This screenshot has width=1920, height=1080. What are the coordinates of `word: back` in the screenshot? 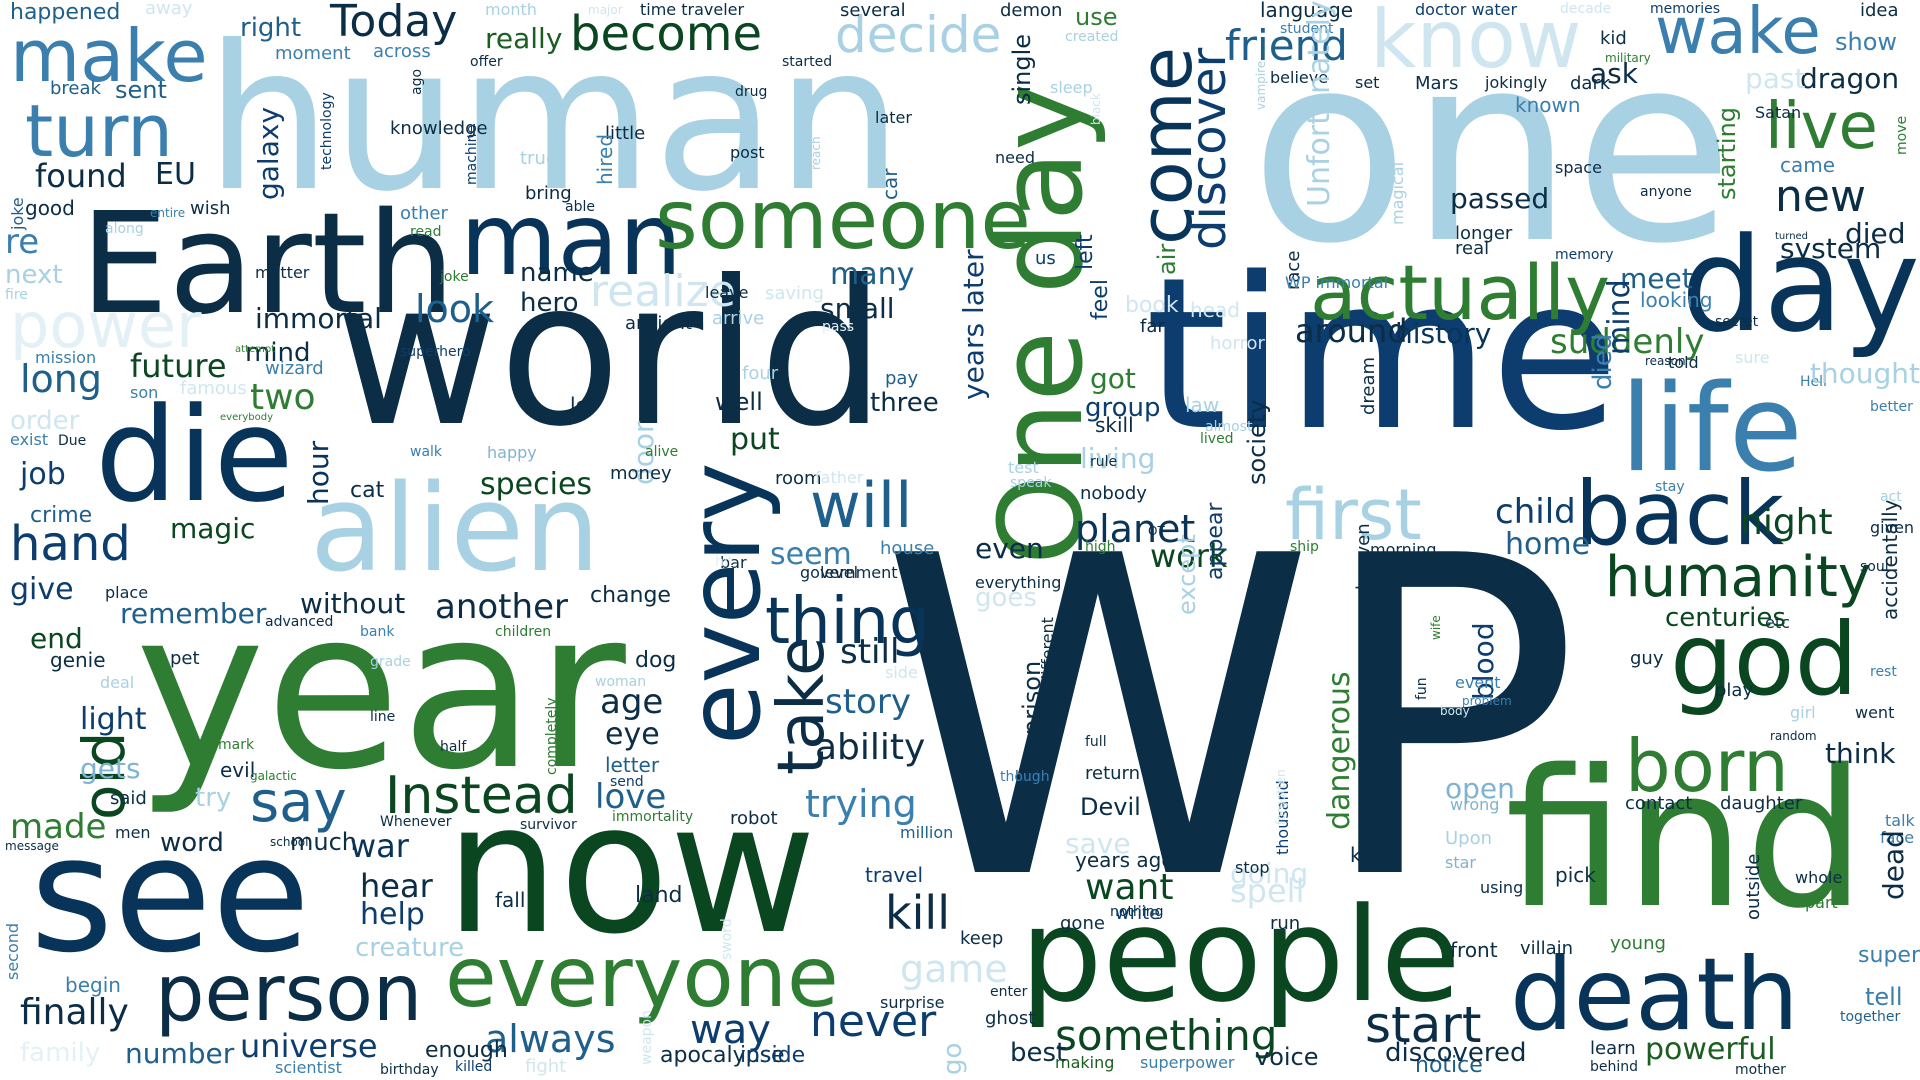 It's located at (1680, 513).